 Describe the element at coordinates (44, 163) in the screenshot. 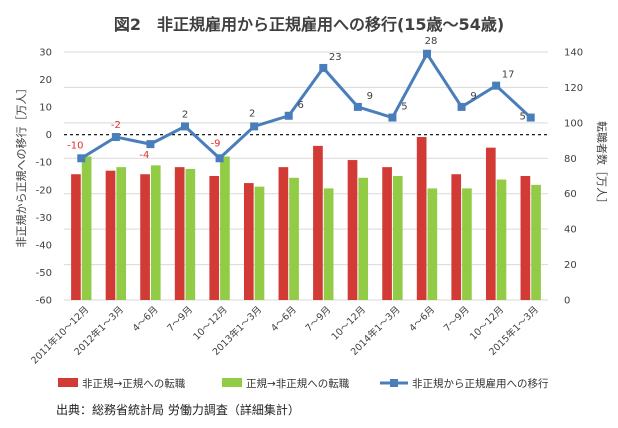

I see `left-tick-label: -10` at that location.